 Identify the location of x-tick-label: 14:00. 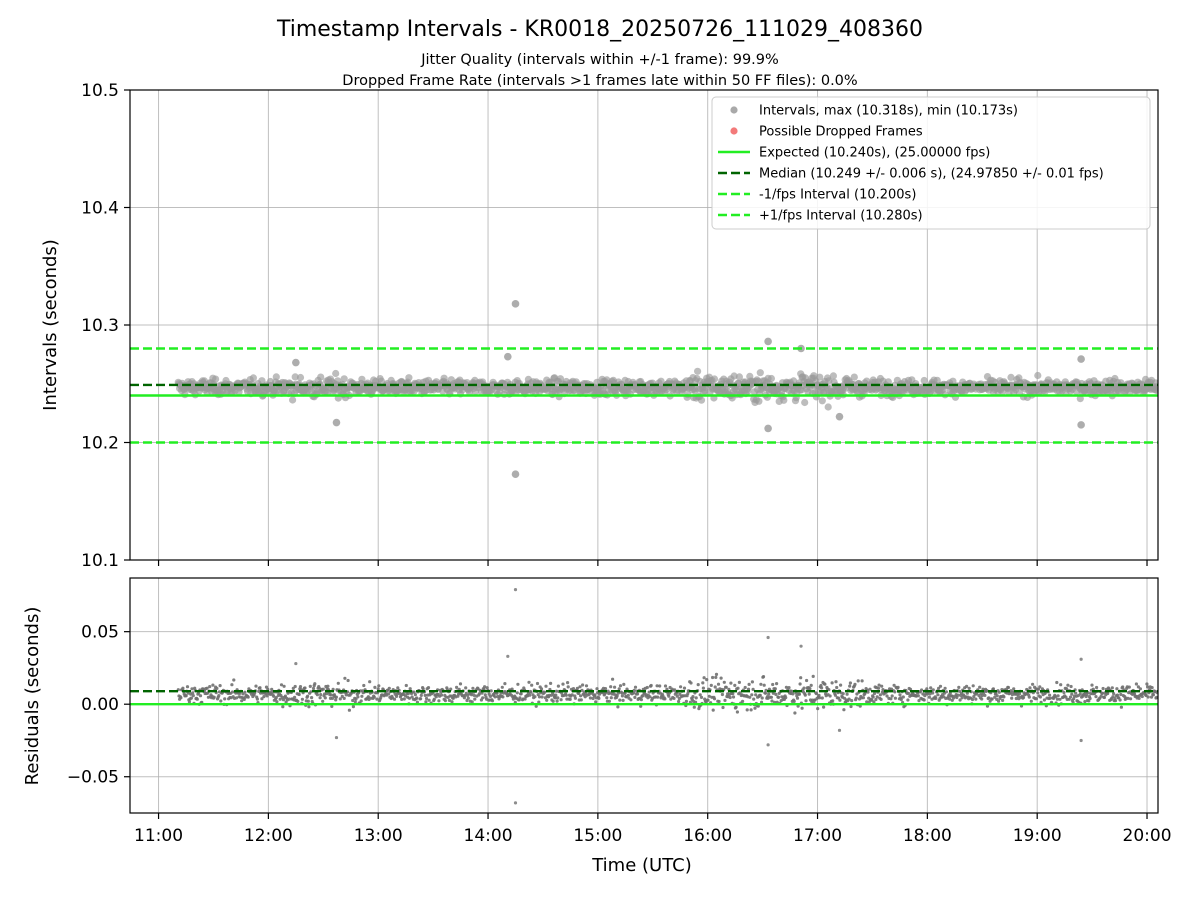
(488, 836).